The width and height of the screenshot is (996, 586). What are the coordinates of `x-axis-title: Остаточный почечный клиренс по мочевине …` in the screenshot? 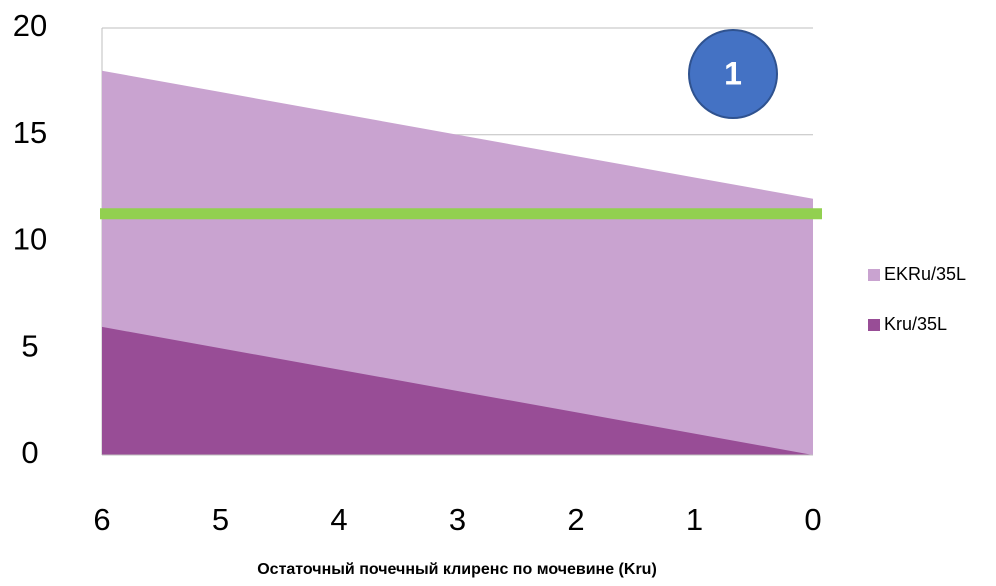 It's located at (457, 569).